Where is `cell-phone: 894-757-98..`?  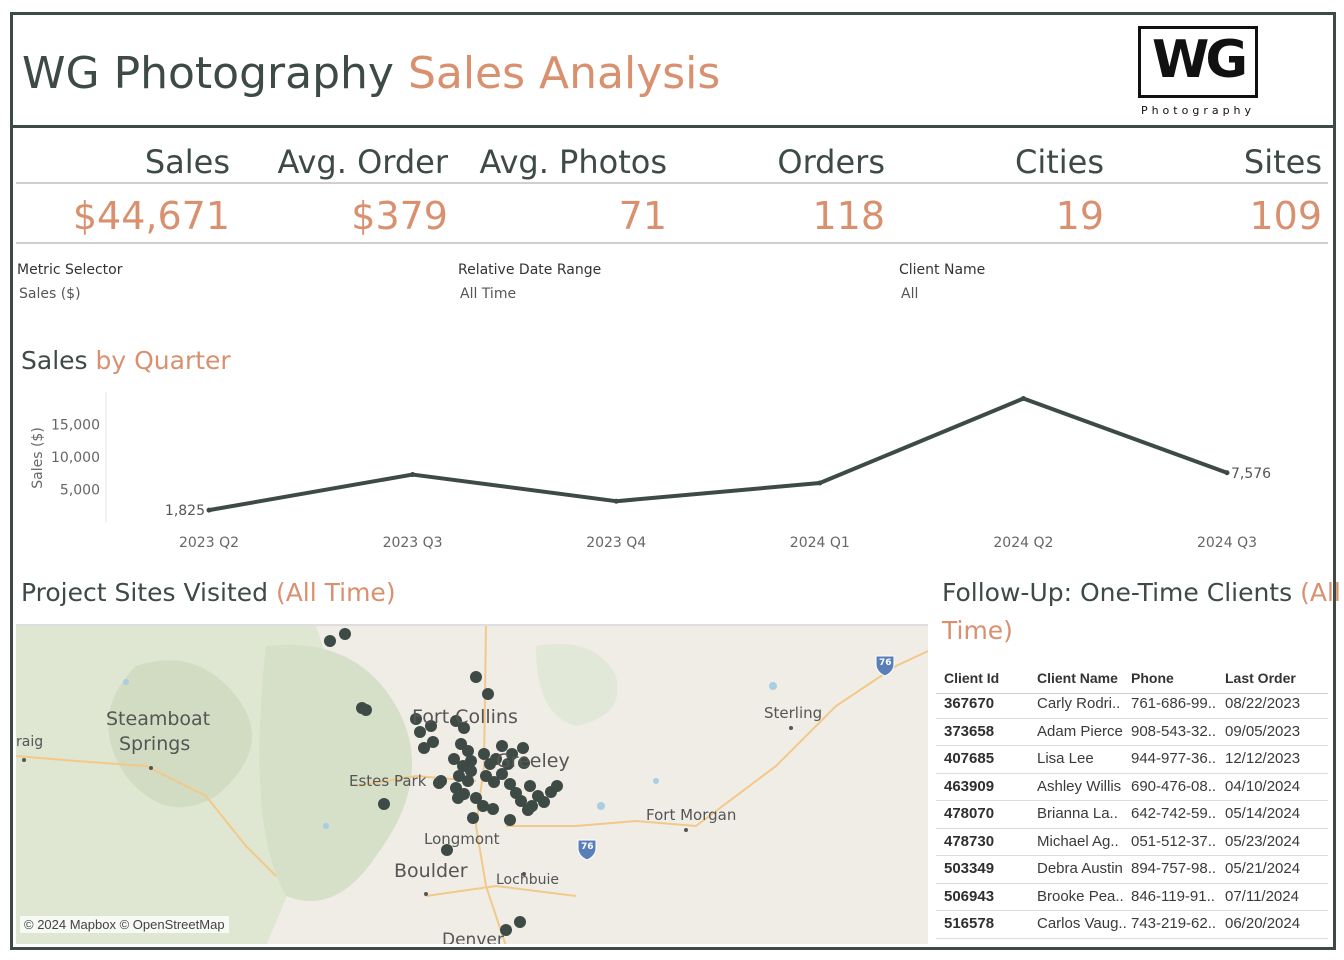 cell-phone: 894-757-98.. is located at coordinates (1174, 868).